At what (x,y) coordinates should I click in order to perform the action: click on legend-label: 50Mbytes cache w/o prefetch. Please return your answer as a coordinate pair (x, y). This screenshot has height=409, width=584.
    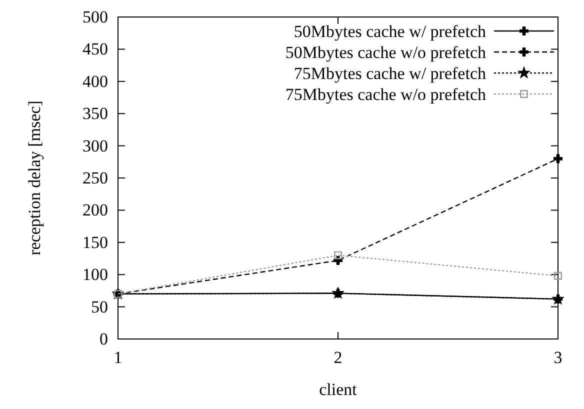
    Looking at the image, I should click on (385, 52).